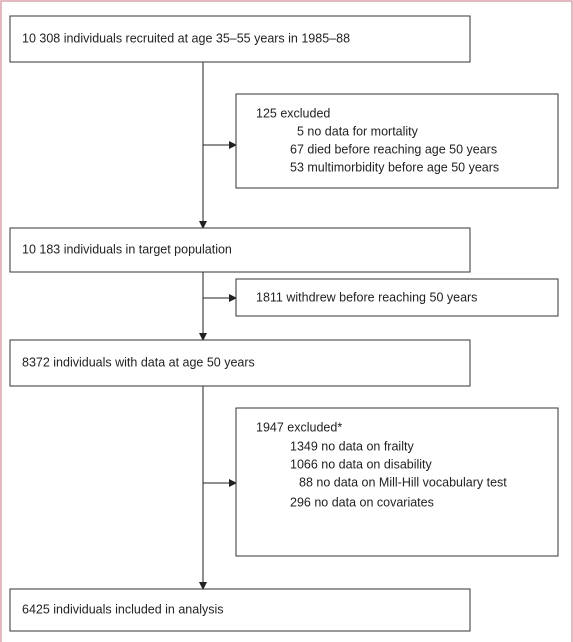 The height and width of the screenshot is (642, 573). What do you see at coordinates (362, 502) in the screenshot?
I see `side-box-item: 296 no data on covariates` at bounding box center [362, 502].